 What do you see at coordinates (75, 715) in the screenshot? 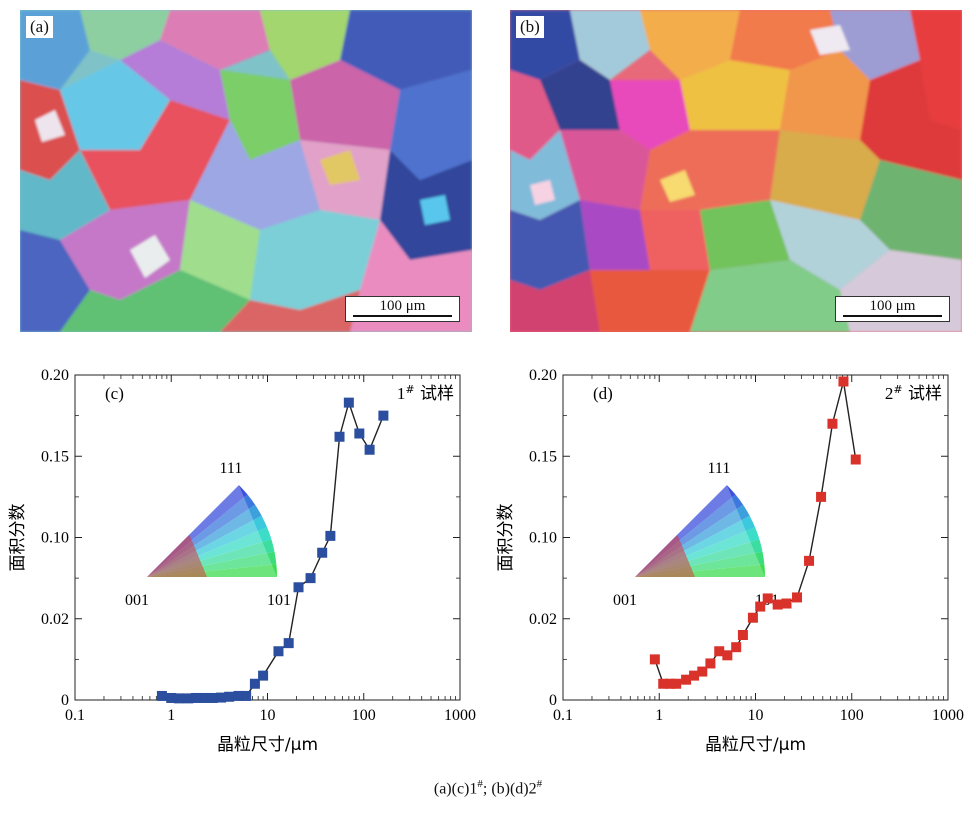
I see `x-tick-label-0: 0.1` at bounding box center [75, 715].